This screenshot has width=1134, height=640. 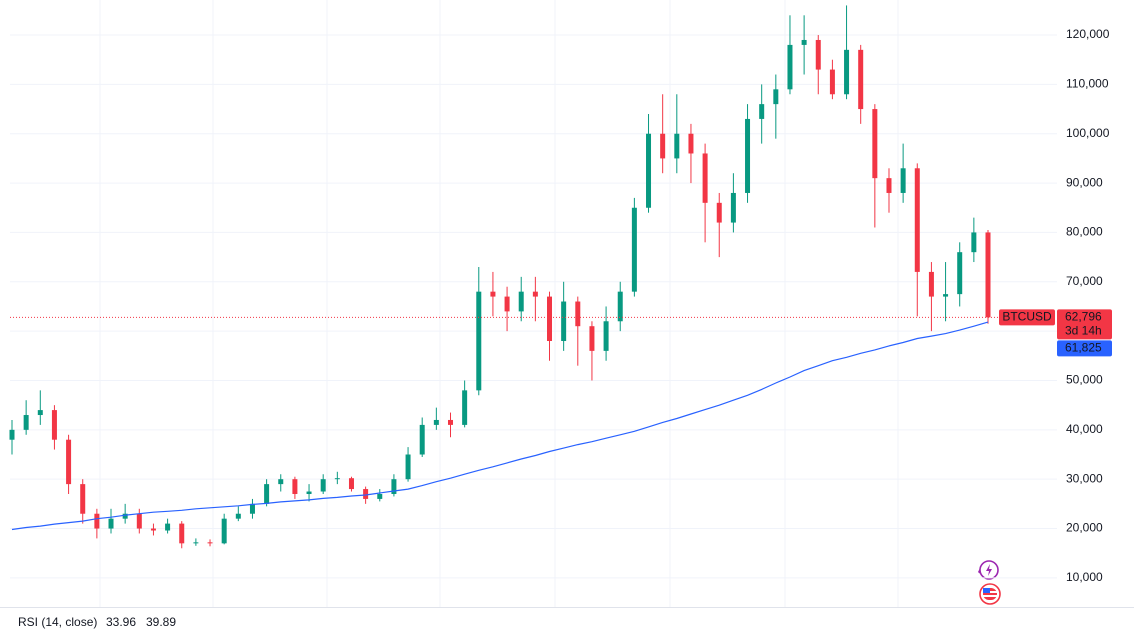 What do you see at coordinates (1088, 34) in the screenshot?
I see `y-tick-label: 120,000` at bounding box center [1088, 34].